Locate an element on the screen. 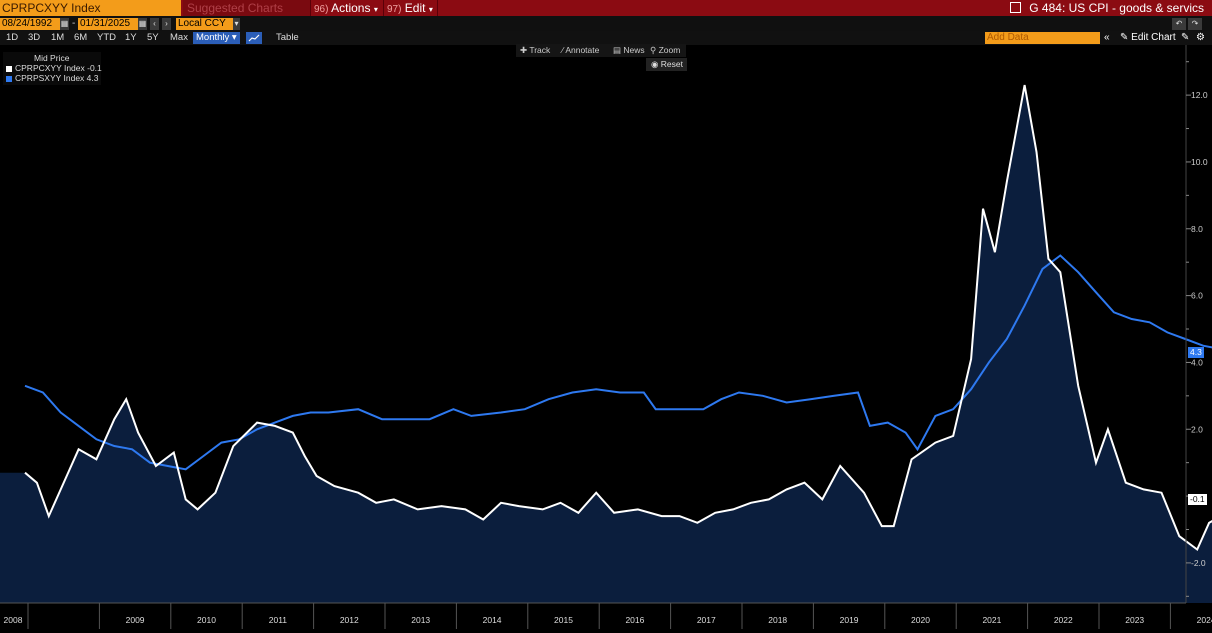 This screenshot has height=633, width=1212. undo-icon: ↶ is located at coordinates (1179, 24).